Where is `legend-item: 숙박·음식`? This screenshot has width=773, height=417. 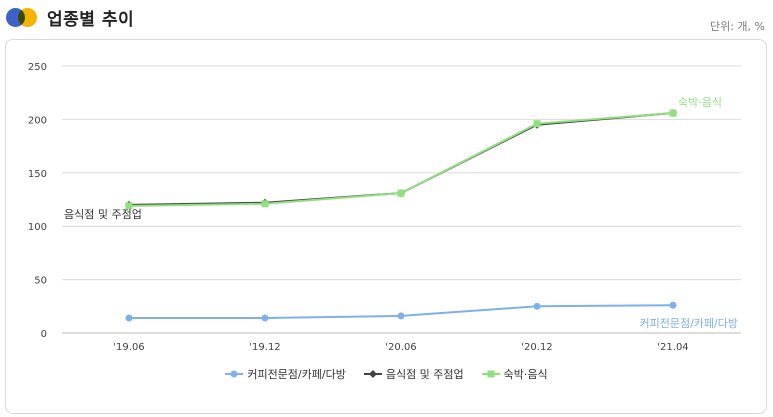 legend-item: 숙박·음식 is located at coordinates (514, 374).